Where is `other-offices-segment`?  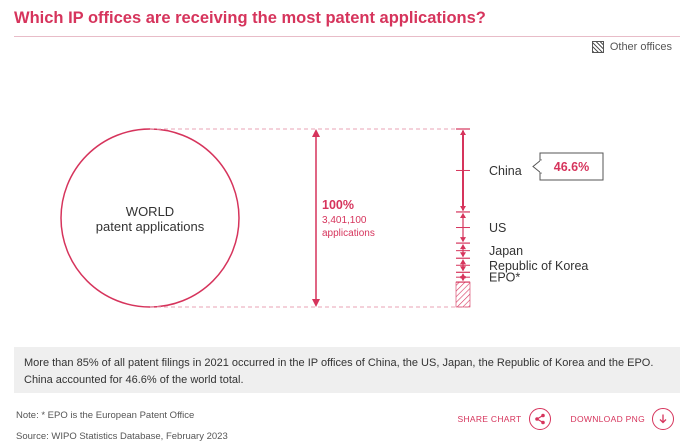 other-offices-segment is located at coordinates (463, 294).